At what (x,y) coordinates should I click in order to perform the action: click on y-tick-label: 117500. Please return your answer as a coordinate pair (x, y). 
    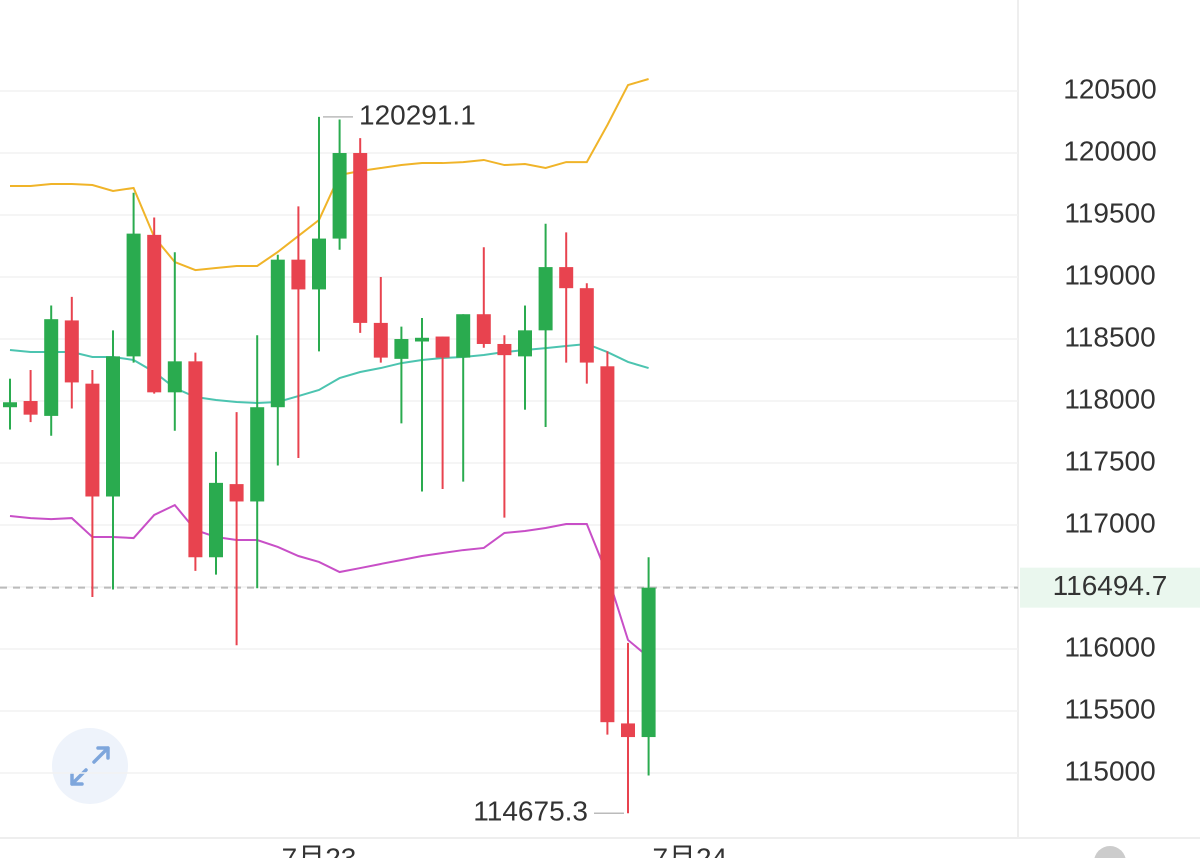
    Looking at the image, I should click on (1109, 460).